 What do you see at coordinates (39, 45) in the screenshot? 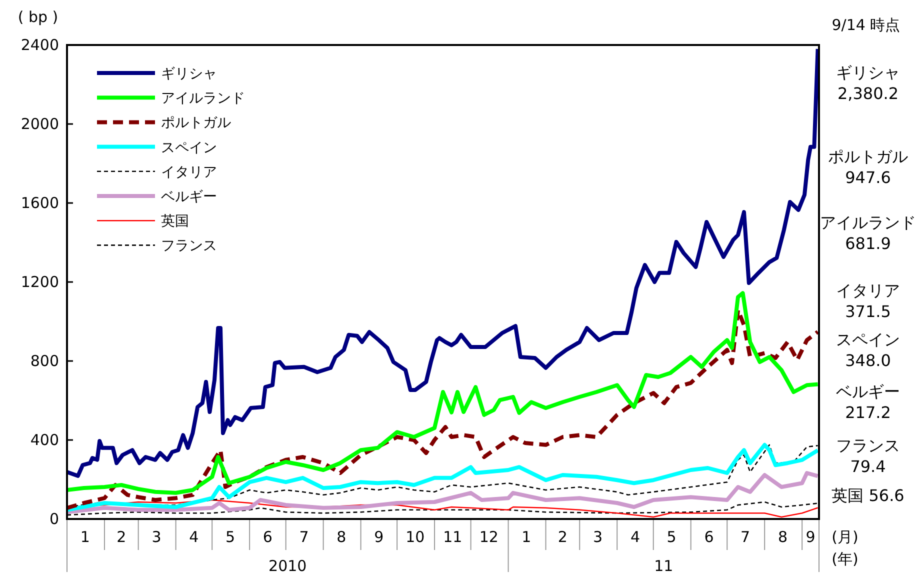
I see `y-tick-label: 2400` at bounding box center [39, 45].